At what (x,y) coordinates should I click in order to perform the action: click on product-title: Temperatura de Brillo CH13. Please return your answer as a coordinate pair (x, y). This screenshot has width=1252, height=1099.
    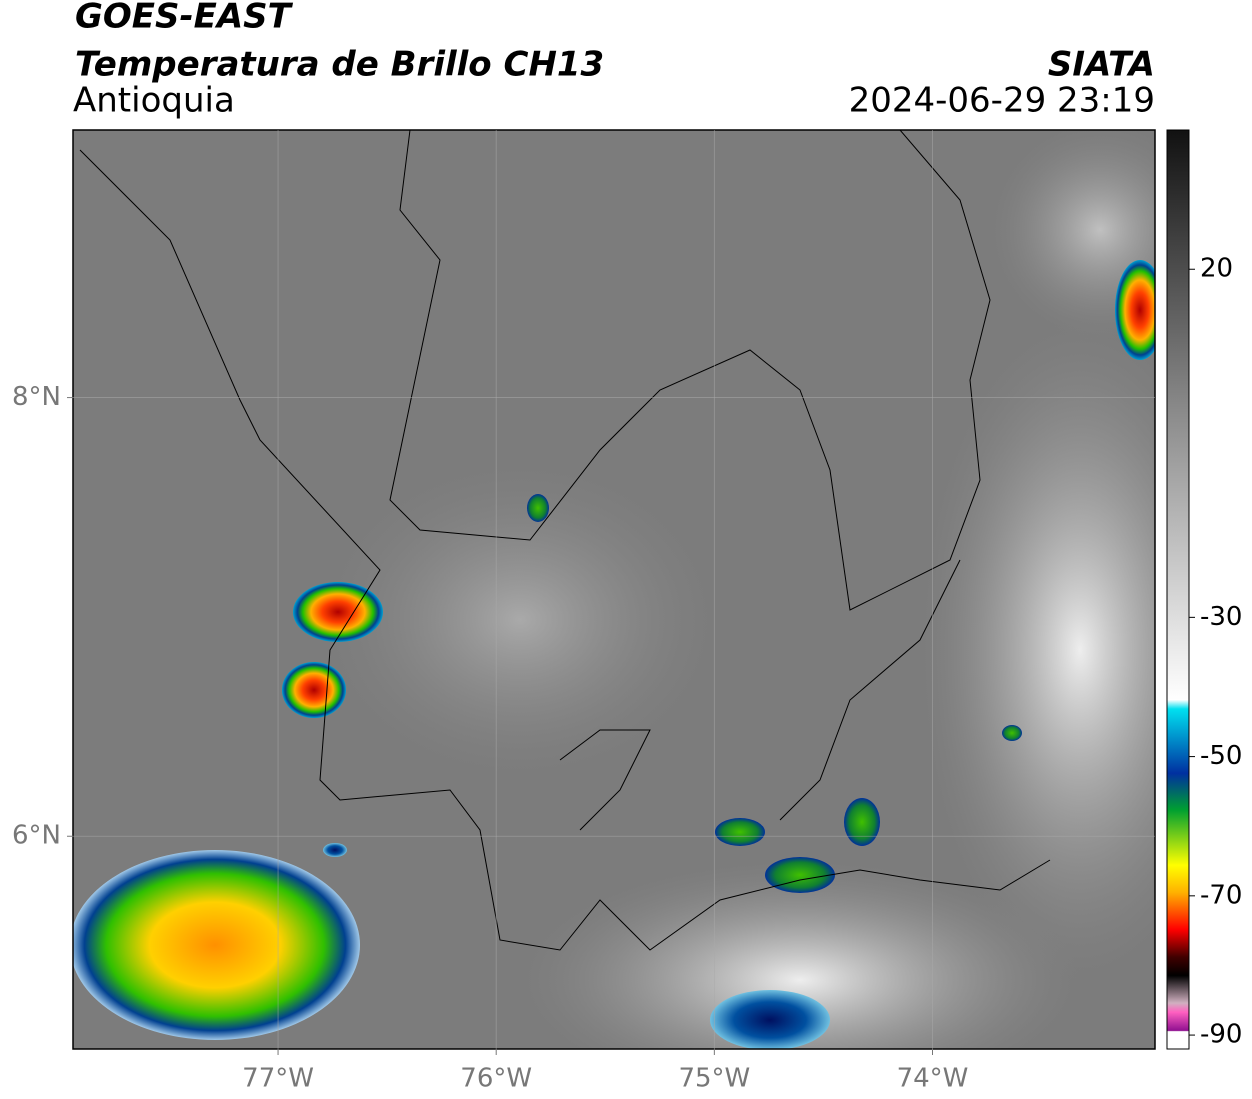
    Looking at the image, I should click on (339, 65).